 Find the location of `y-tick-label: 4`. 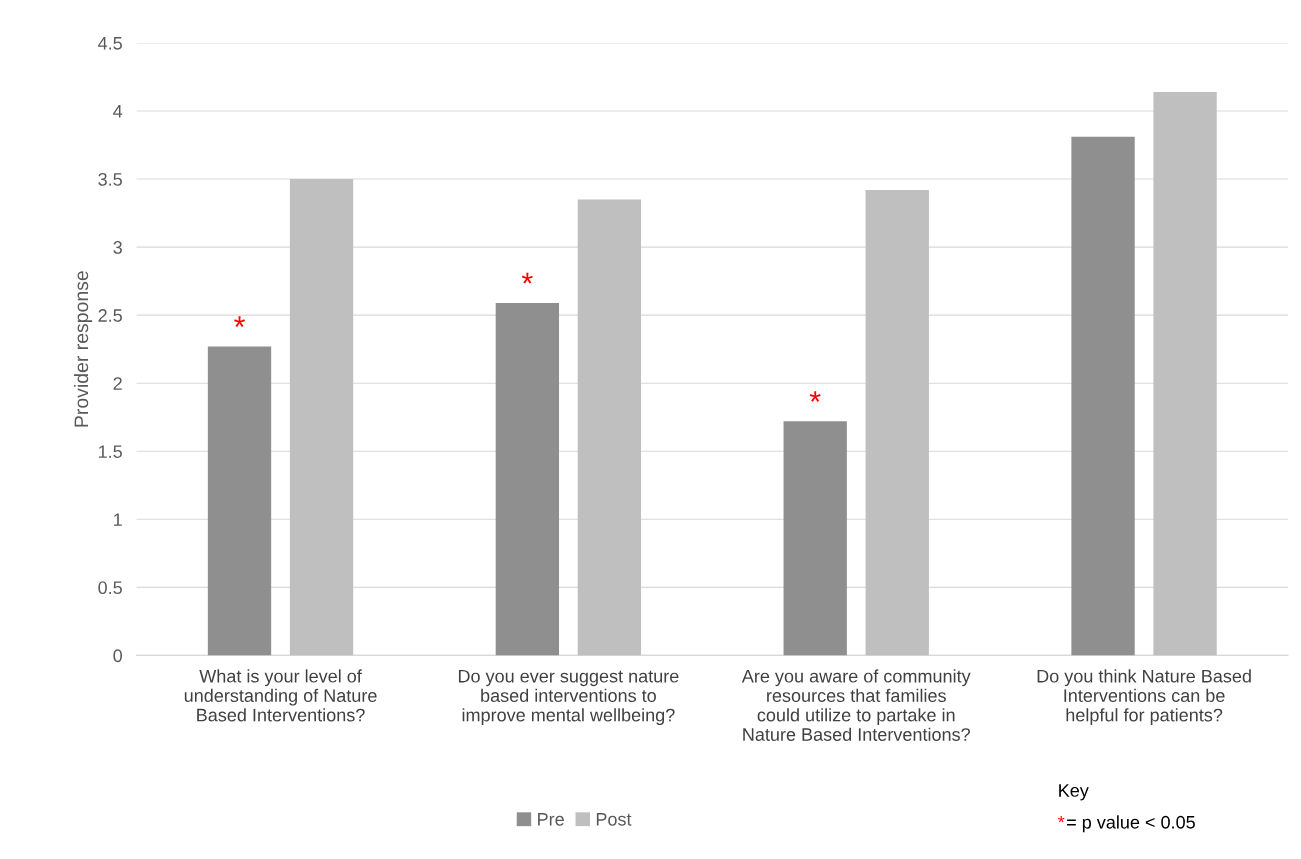

y-tick-label: 4 is located at coordinates (118, 111).